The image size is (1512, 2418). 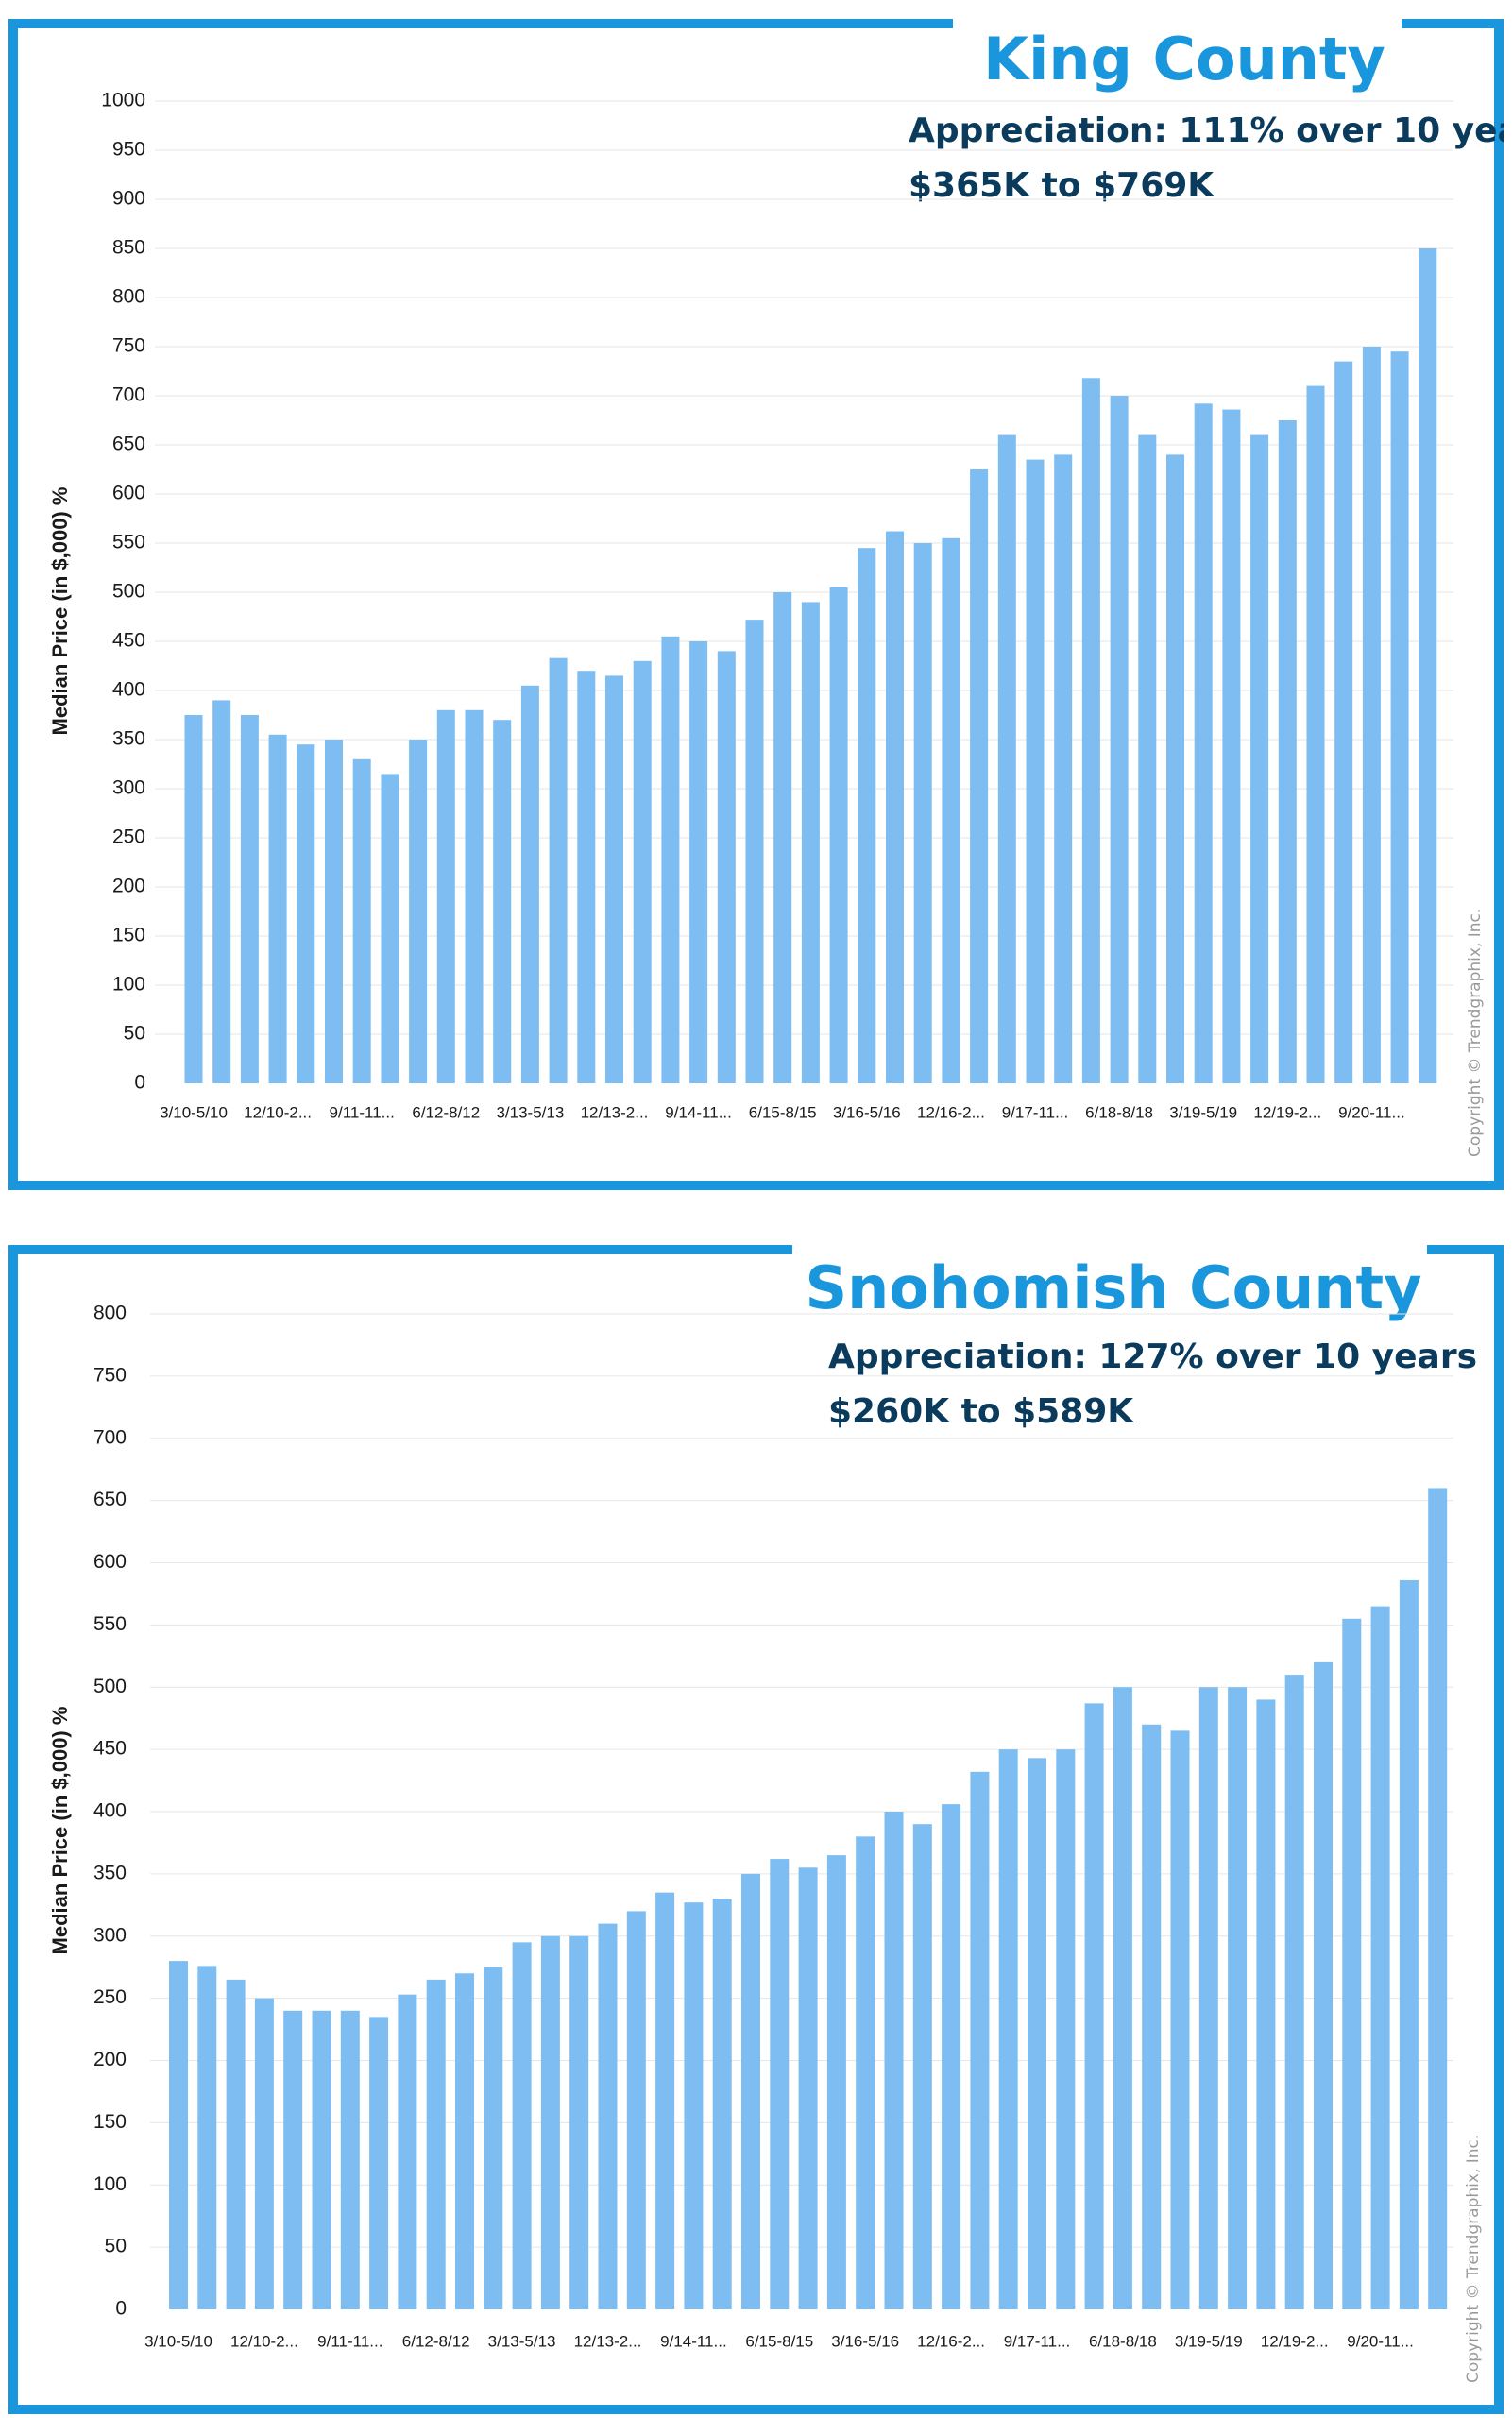 I want to click on copyright-text: Copyright © Trendgraphix, Inc., so click(x=1475, y=1033).